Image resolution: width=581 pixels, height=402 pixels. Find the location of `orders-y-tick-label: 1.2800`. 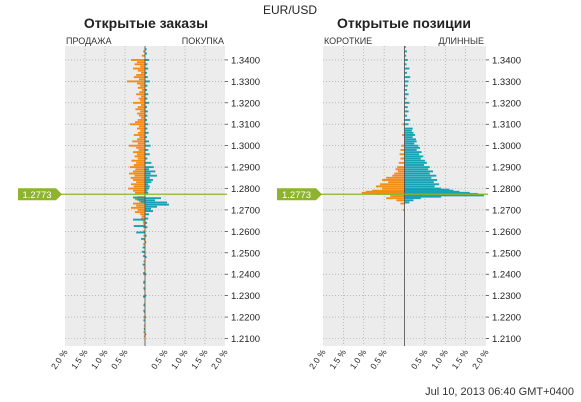

orders-y-tick-label: 1.2800 is located at coordinates (245, 189).